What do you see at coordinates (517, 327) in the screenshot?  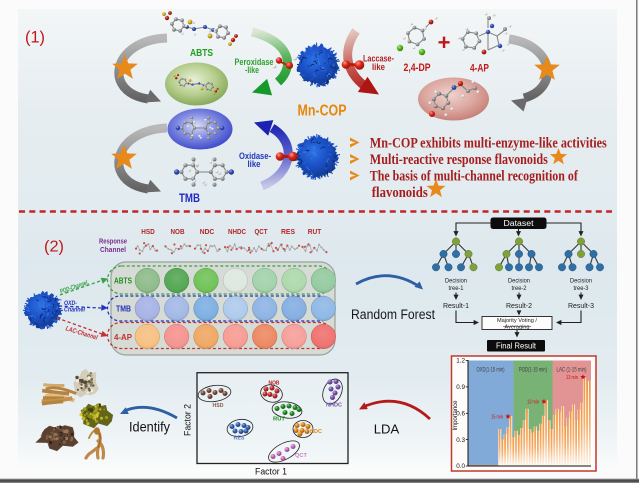 I see `svg-text: Averaging` at bounding box center [517, 327].